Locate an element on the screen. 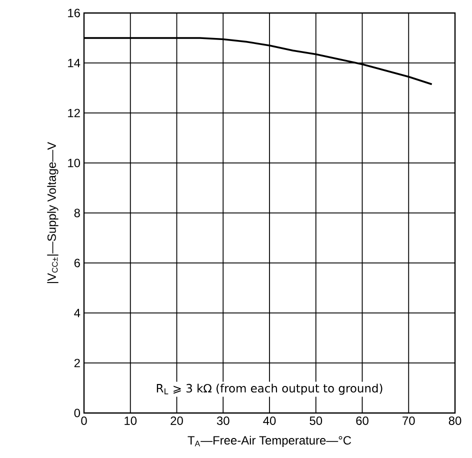 The height and width of the screenshot is (458, 472). x-tick-label: 50 is located at coordinates (316, 420).